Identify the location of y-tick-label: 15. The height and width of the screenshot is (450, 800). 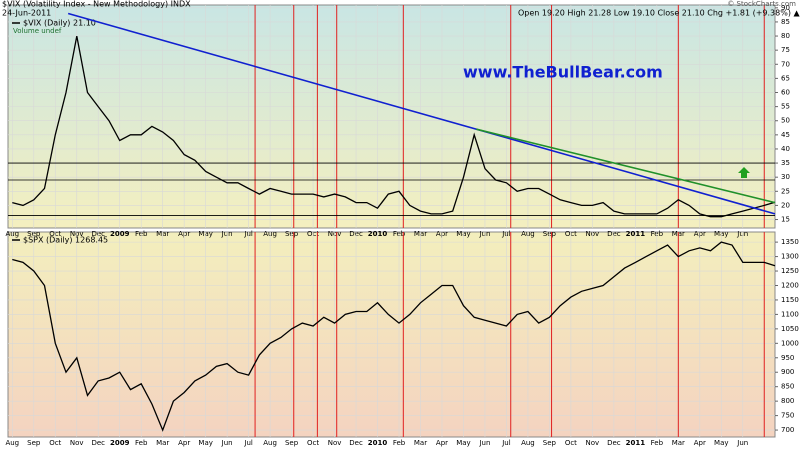
(785, 220).